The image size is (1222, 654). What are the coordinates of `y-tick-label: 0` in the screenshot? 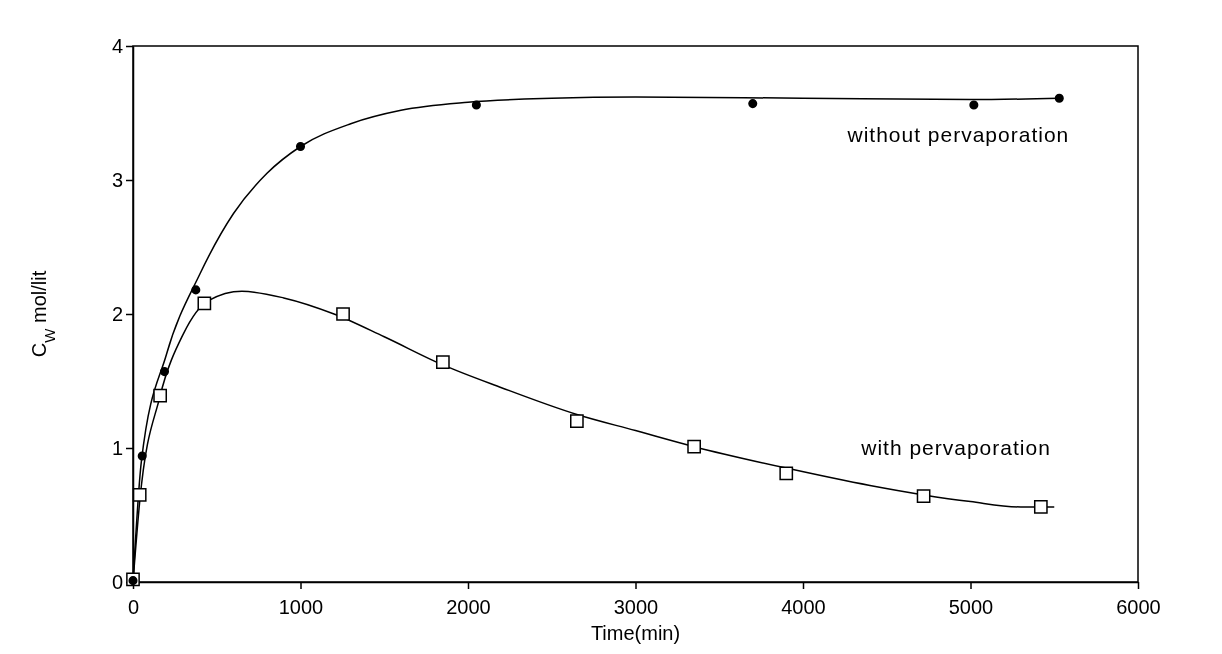 It's located at (117, 581).